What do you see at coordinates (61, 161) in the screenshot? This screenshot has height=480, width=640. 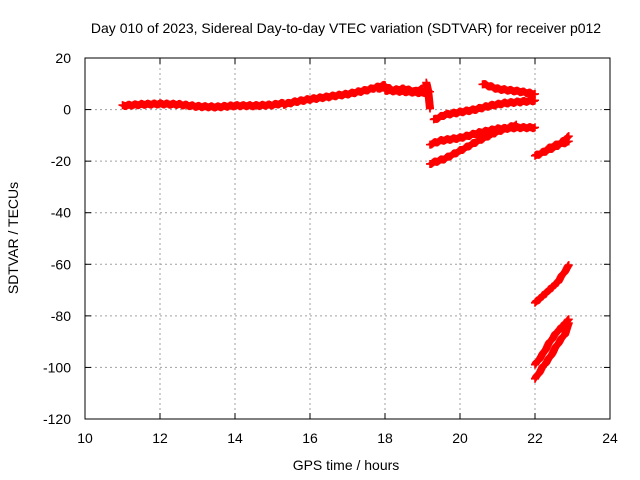 I see `y-tick-label: -20` at bounding box center [61, 161].